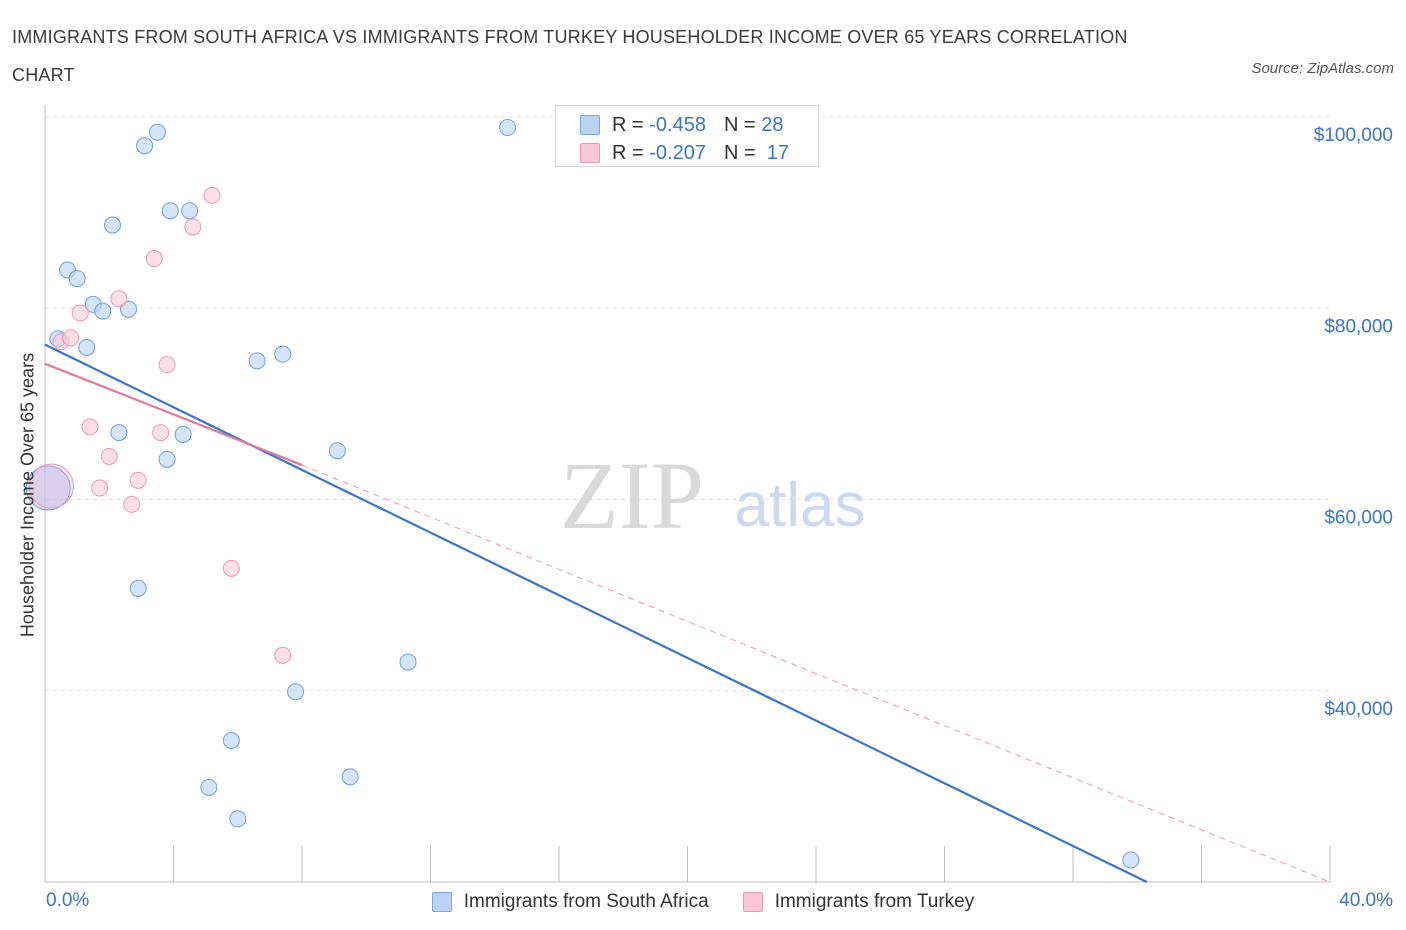 The height and width of the screenshot is (930, 1406). Describe the element at coordinates (1358, 709) in the screenshot. I see `y-tick-label: $40,000` at that location.